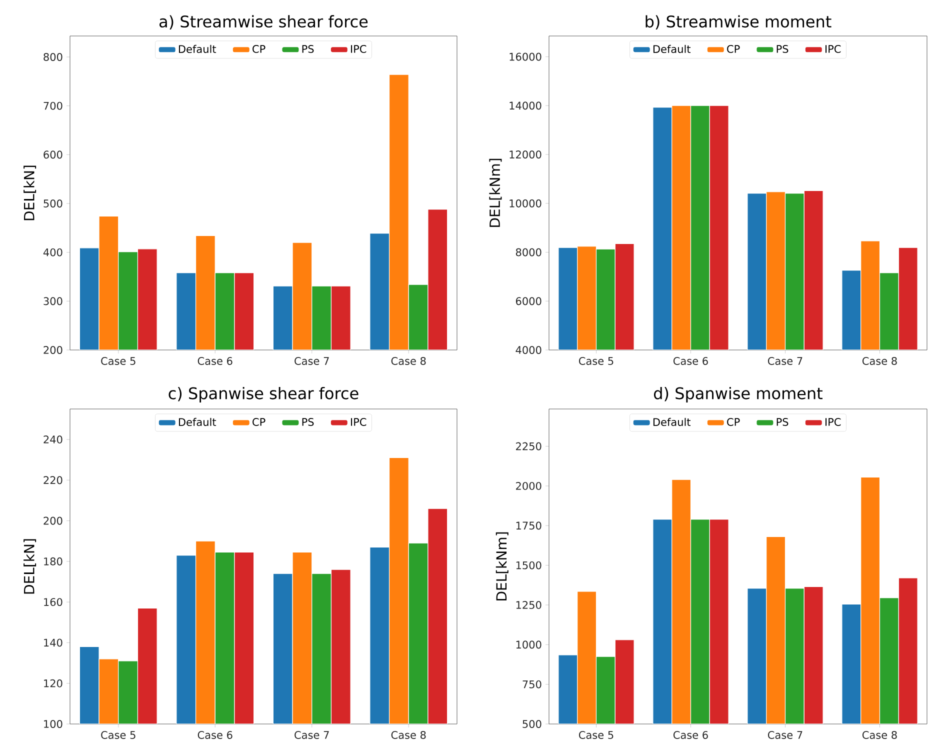 Image resolution: width=930 pixels, height=746 pixels. What do you see at coordinates (53, 439) in the screenshot?
I see `y-tick-label: 240` at bounding box center [53, 439].